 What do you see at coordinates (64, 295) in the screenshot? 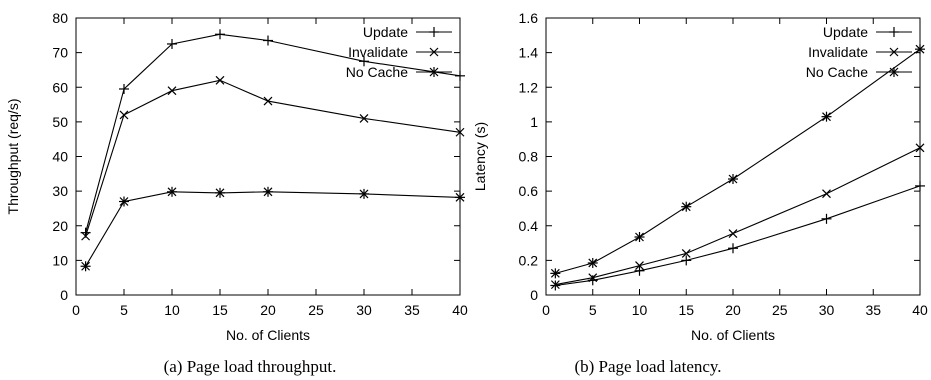
I see `y-tick-label: 0` at bounding box center [64, 295].